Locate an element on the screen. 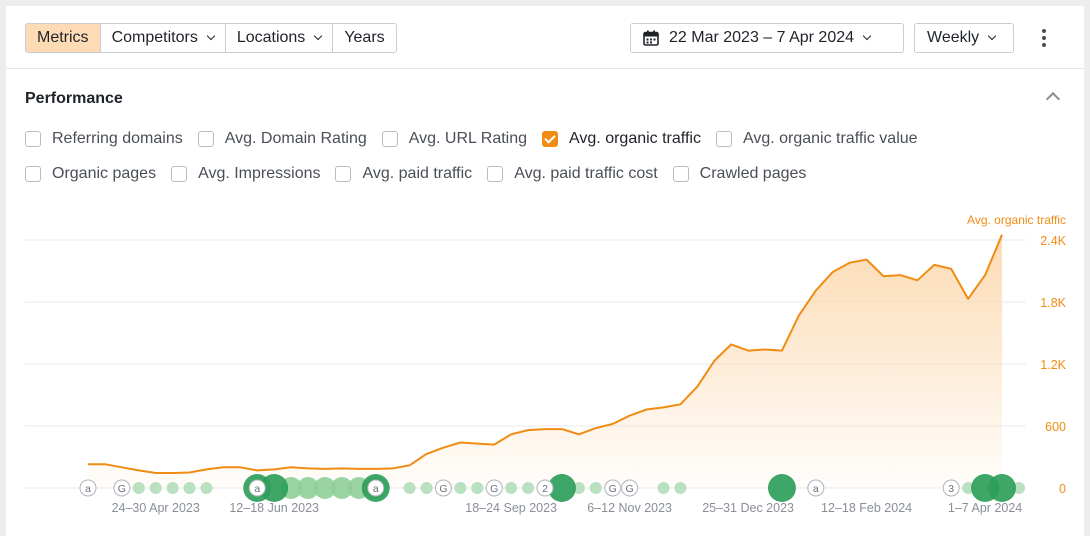 This screenshot has height=536, width=1090. tab-competitors-label: Competitors is located at coordinates (154, 37).